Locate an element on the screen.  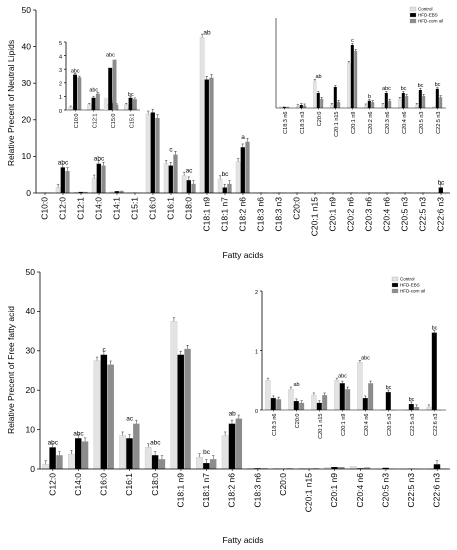
y-tick-label: 4 is located at coordinates (60, 57).